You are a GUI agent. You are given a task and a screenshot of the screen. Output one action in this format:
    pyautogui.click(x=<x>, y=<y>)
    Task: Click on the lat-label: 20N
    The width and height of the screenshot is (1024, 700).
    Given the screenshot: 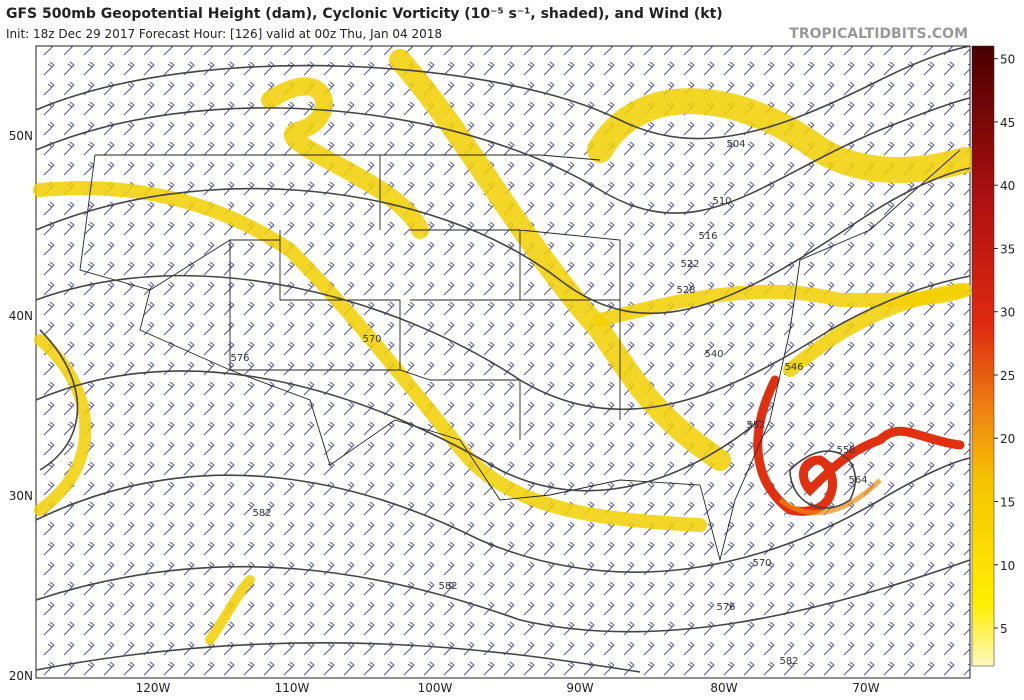 What is the action you would take?
    pyautogui.click(x=21, y=676)
    